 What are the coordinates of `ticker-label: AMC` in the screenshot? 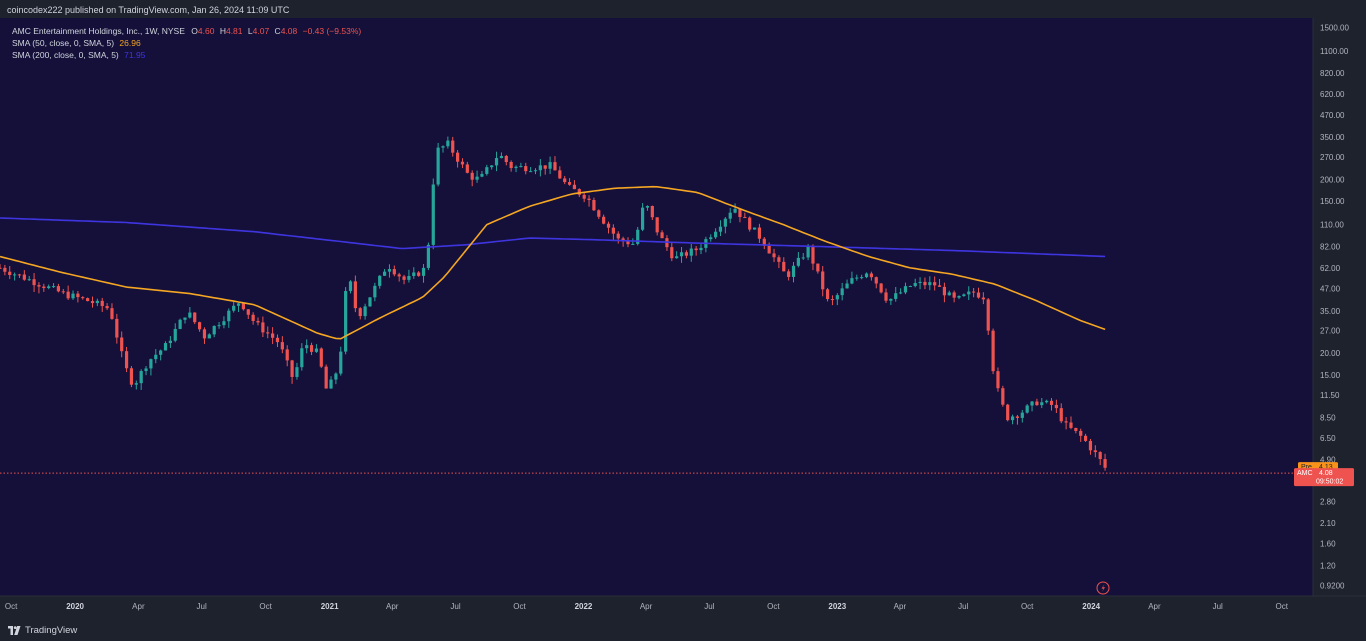 It's located at (1305, 473).